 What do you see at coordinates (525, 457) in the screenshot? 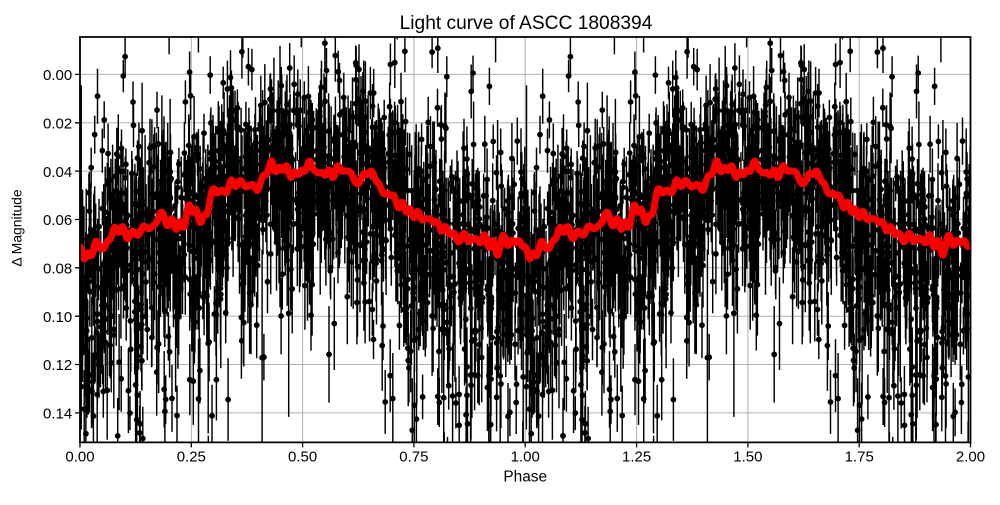
I see `svg-text: 1.00` at bounding box center [525, 457].